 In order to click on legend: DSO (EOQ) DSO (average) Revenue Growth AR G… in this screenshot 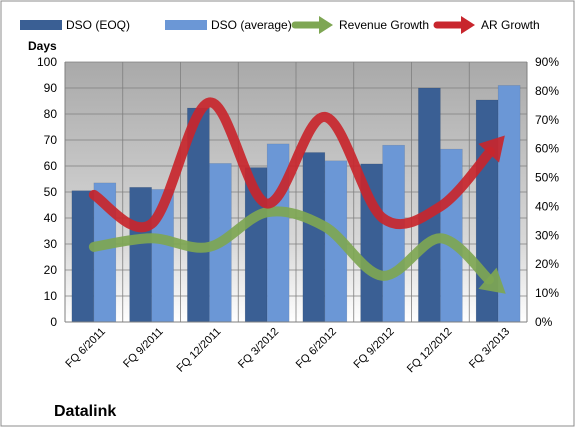, I will do `click(280, 25)`.